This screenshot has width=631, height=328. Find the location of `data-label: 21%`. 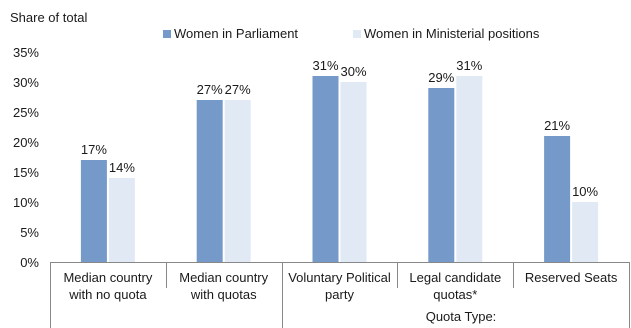

data-label: 21% is located at coordinates (557, 125).